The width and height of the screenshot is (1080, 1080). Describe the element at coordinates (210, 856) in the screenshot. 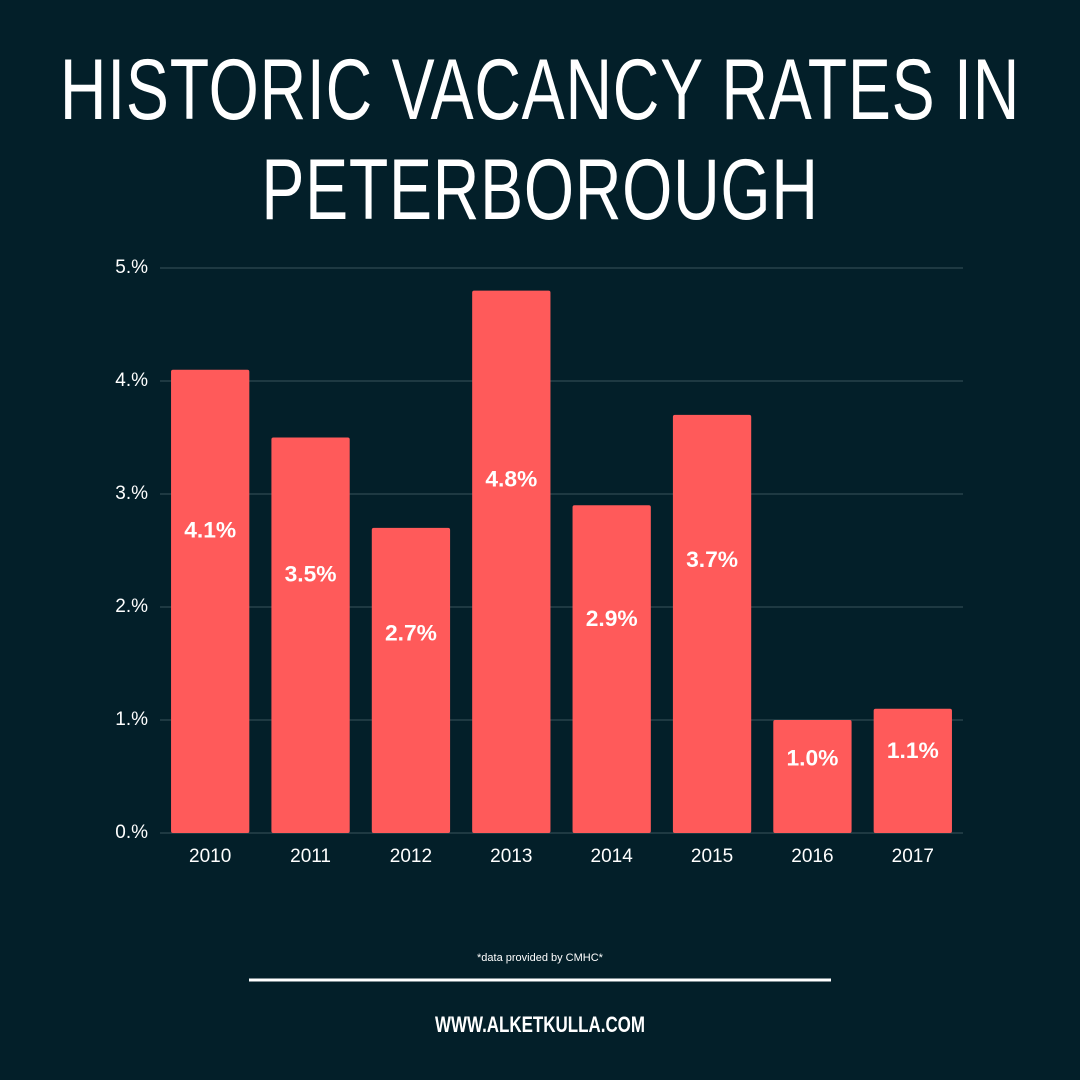

I see `x-tick-label: 2010` at that location.